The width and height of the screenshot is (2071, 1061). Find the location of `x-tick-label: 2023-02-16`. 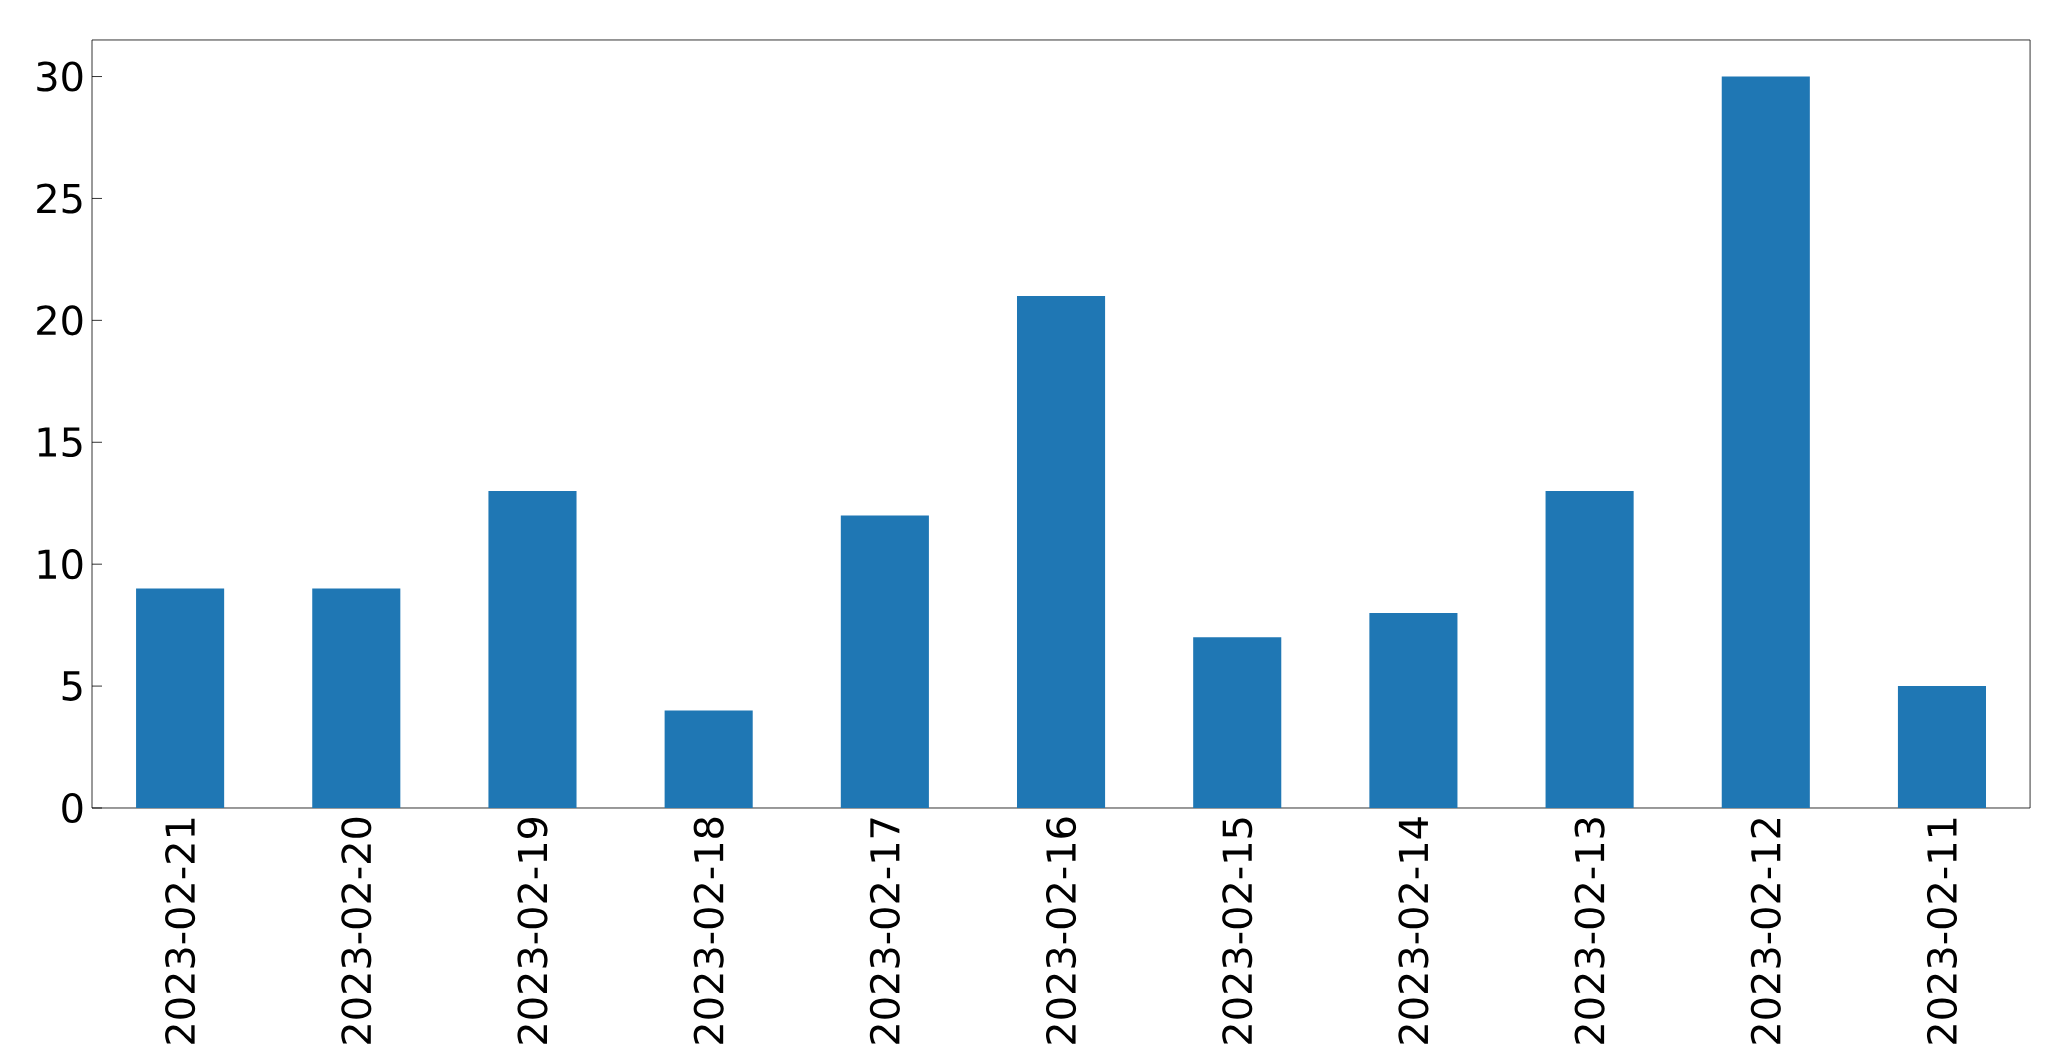

x-tick-label: 2023-02-16 is located at coordinates (1061, 930).